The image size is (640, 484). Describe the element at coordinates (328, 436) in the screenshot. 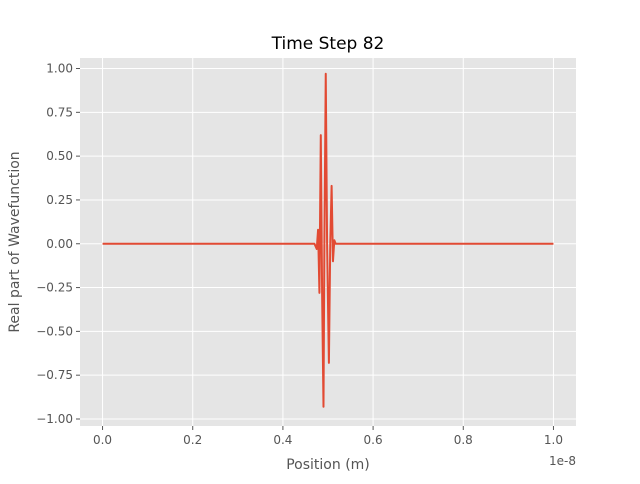

I see `x-axis-ticks: 0.0 0.2 0.4 0.6 0.8 1.0` at that location.